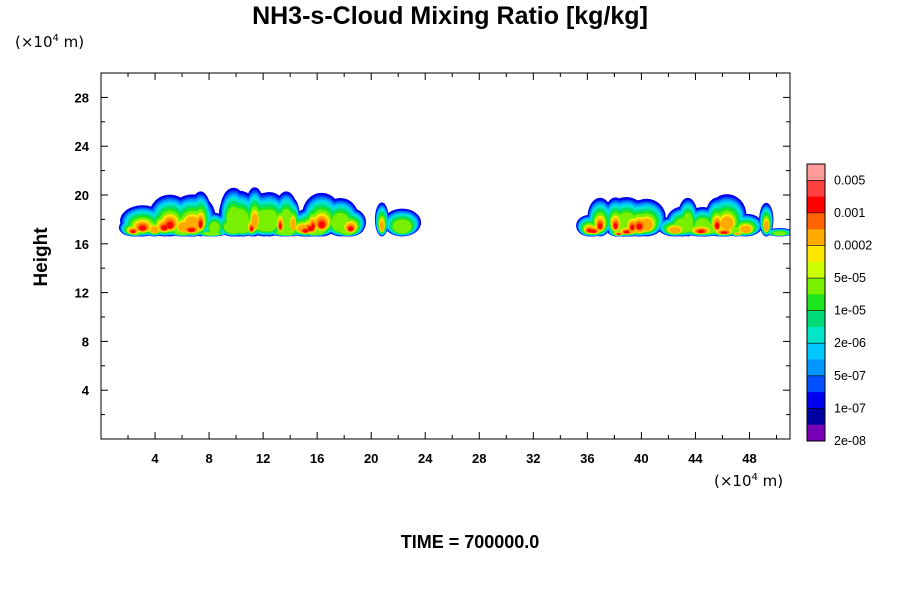 This screenshot has width=900, height=600. What do you see at coordinates (695, 458) in the screenshot?
I see `x-tick-label-10: 44` at bounding box center [695, 458].